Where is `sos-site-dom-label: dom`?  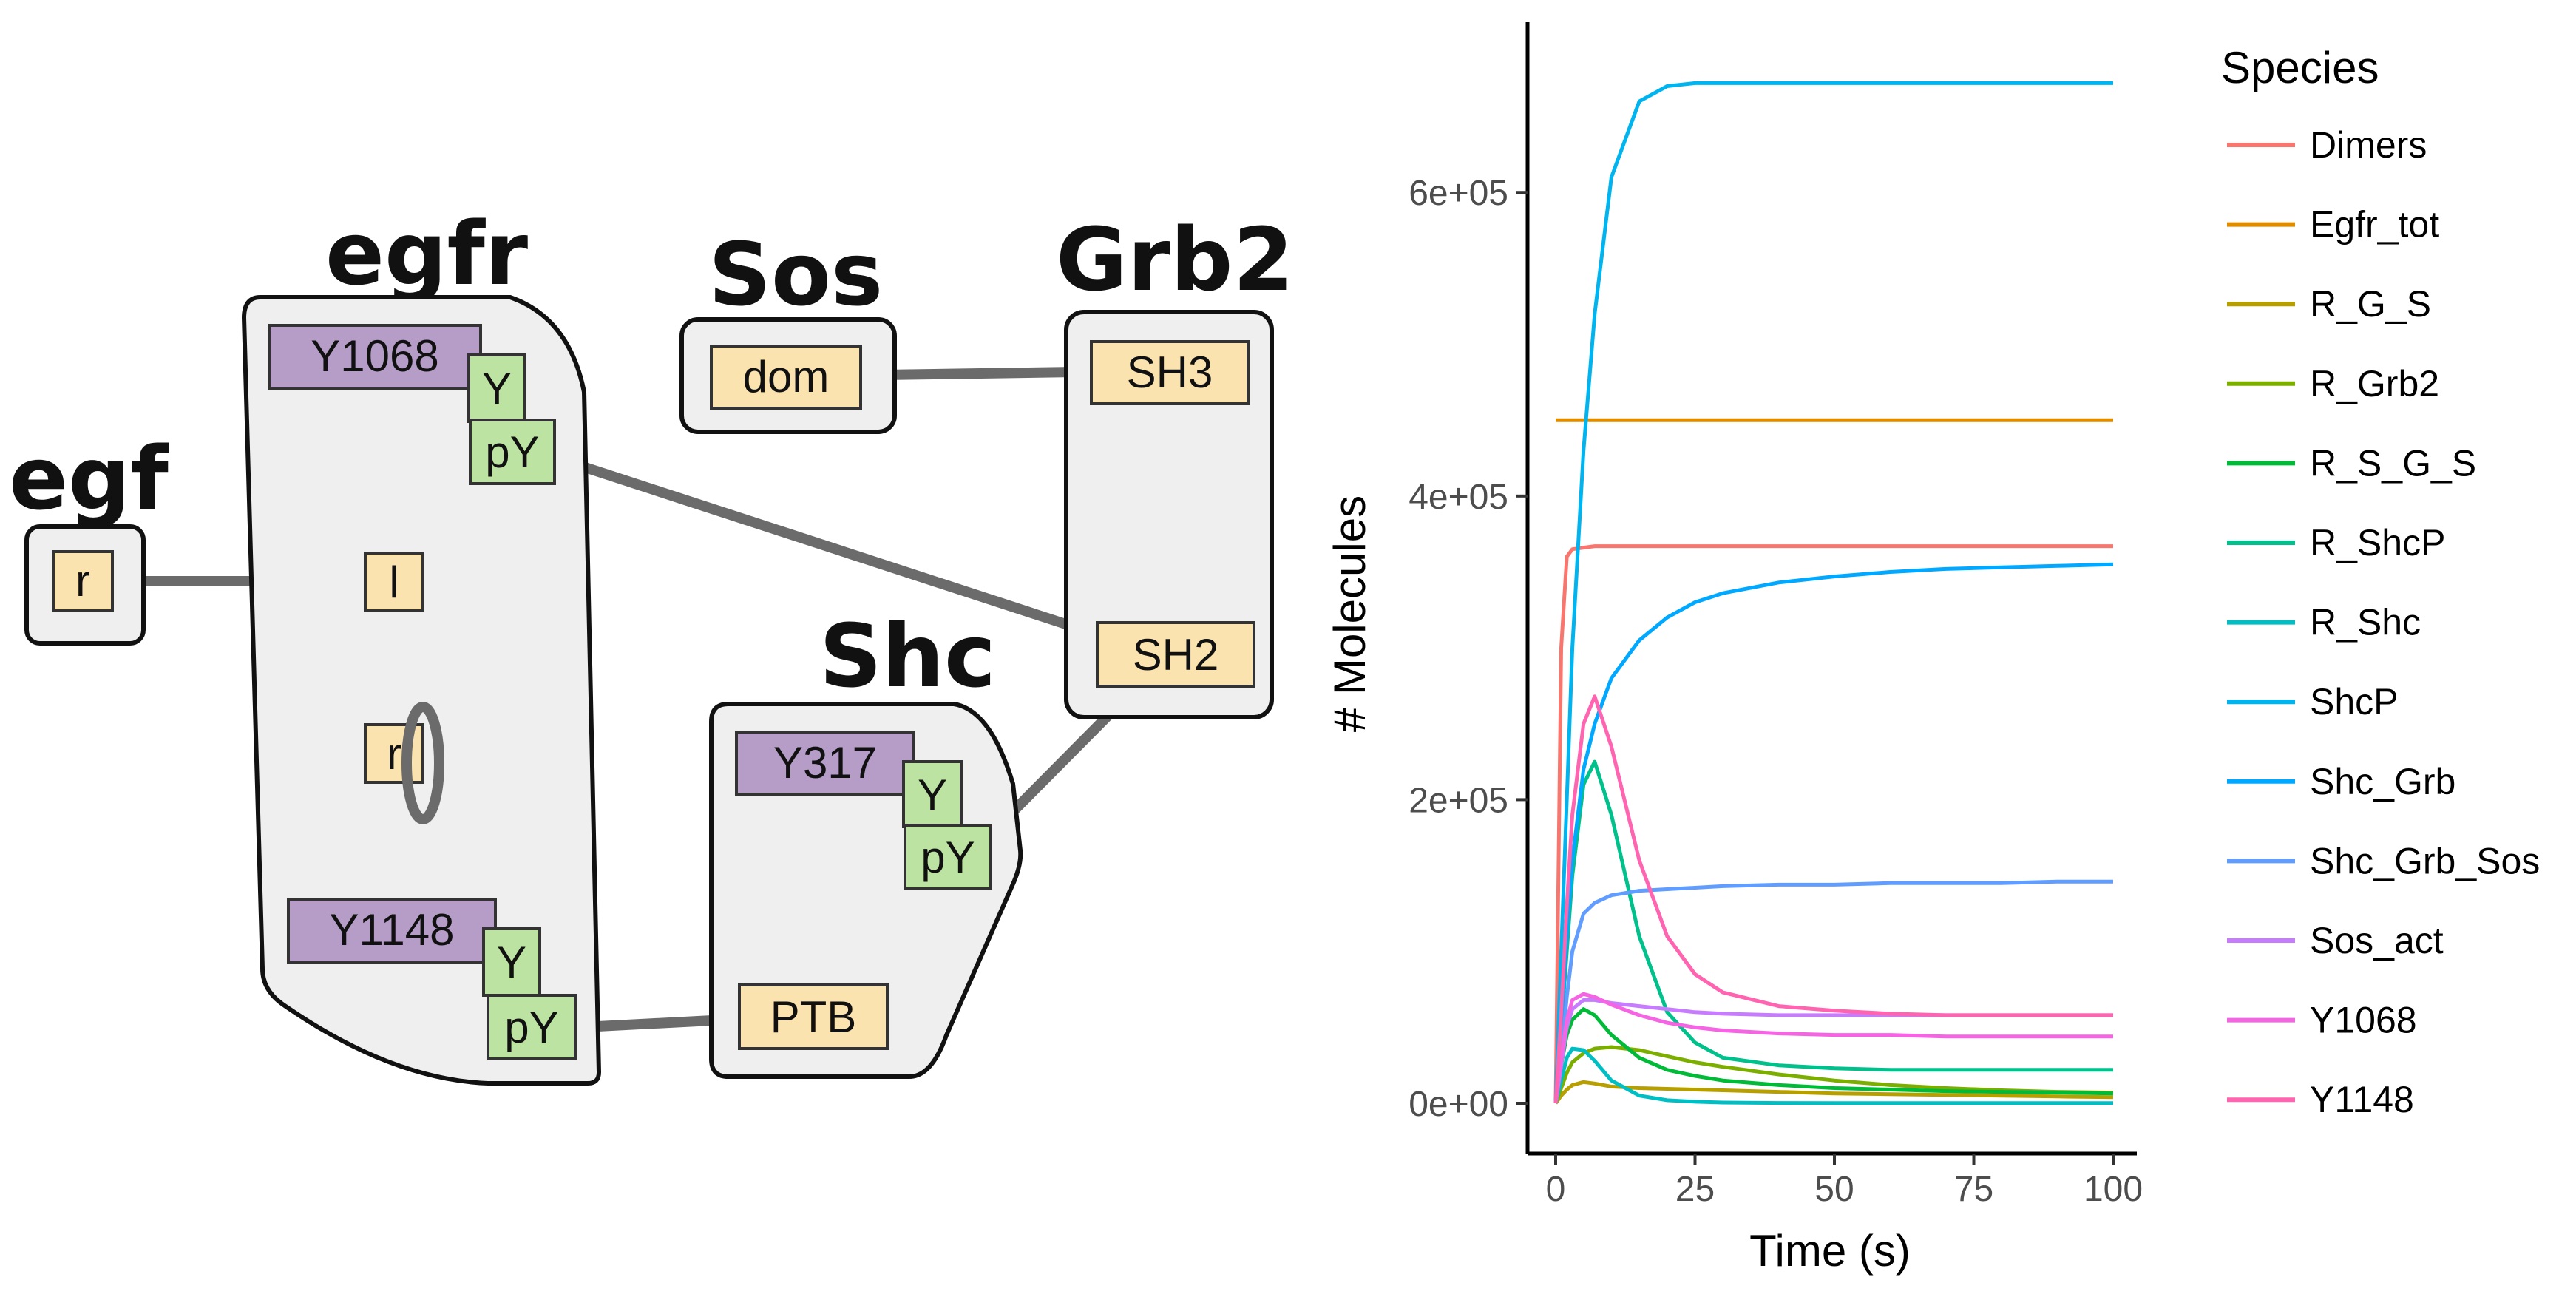 sos-site-dom-label: dom is located at coordinates (786, 377).